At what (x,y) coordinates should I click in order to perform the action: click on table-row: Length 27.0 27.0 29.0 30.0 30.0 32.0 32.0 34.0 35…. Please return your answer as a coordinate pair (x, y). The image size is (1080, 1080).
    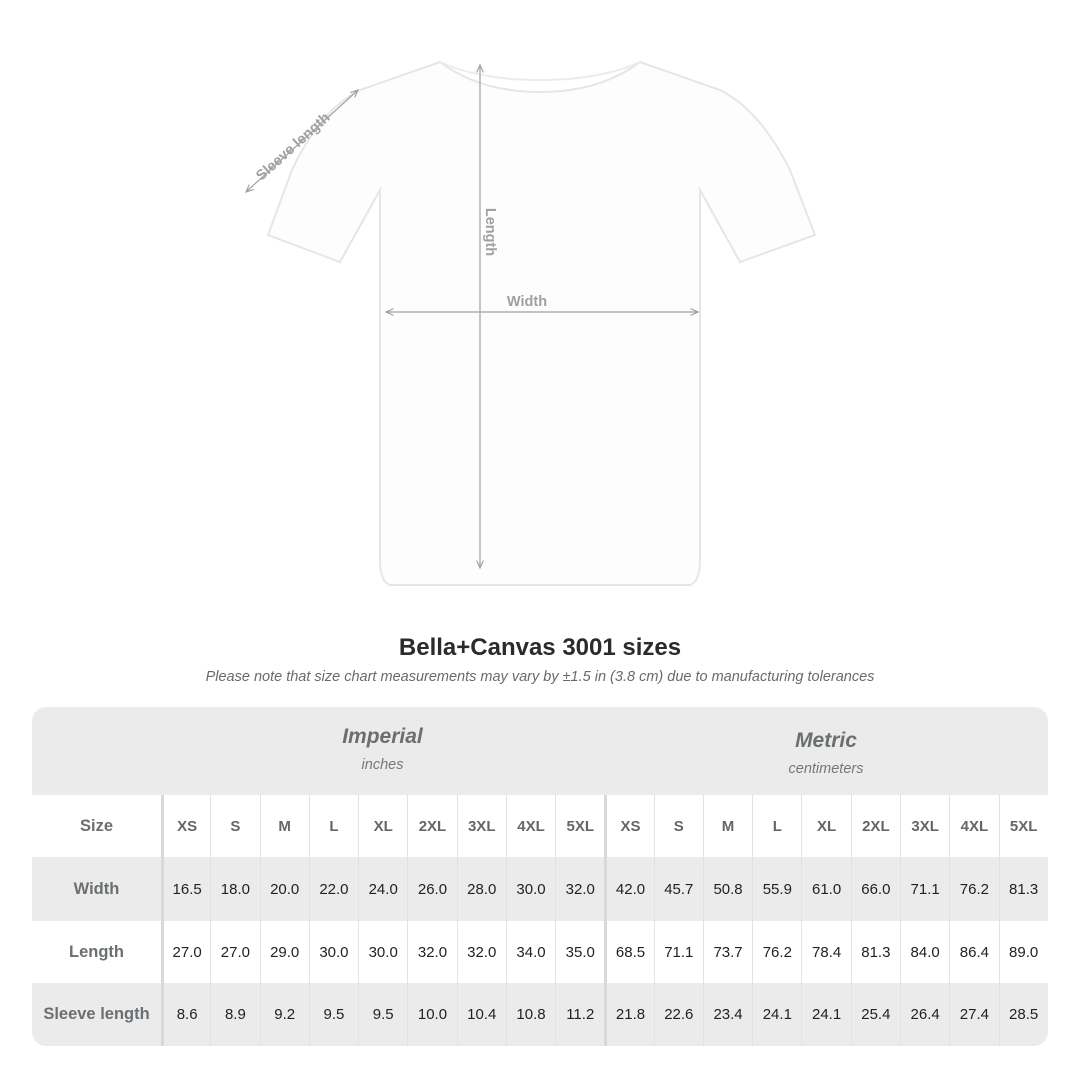
    Looking at the image, I should click on (540, 952).